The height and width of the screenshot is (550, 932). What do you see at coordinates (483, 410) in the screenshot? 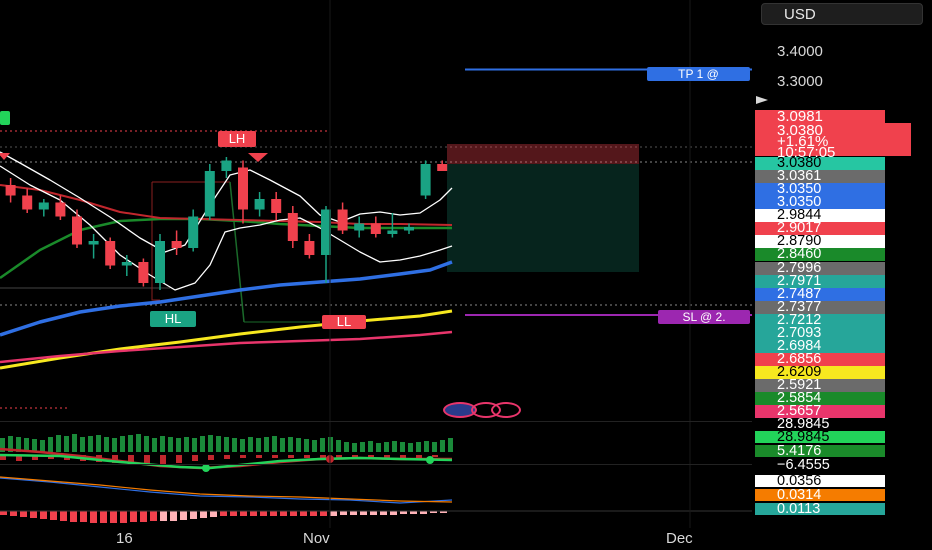
I see `flag-icon` at bounding box center [483, 410].